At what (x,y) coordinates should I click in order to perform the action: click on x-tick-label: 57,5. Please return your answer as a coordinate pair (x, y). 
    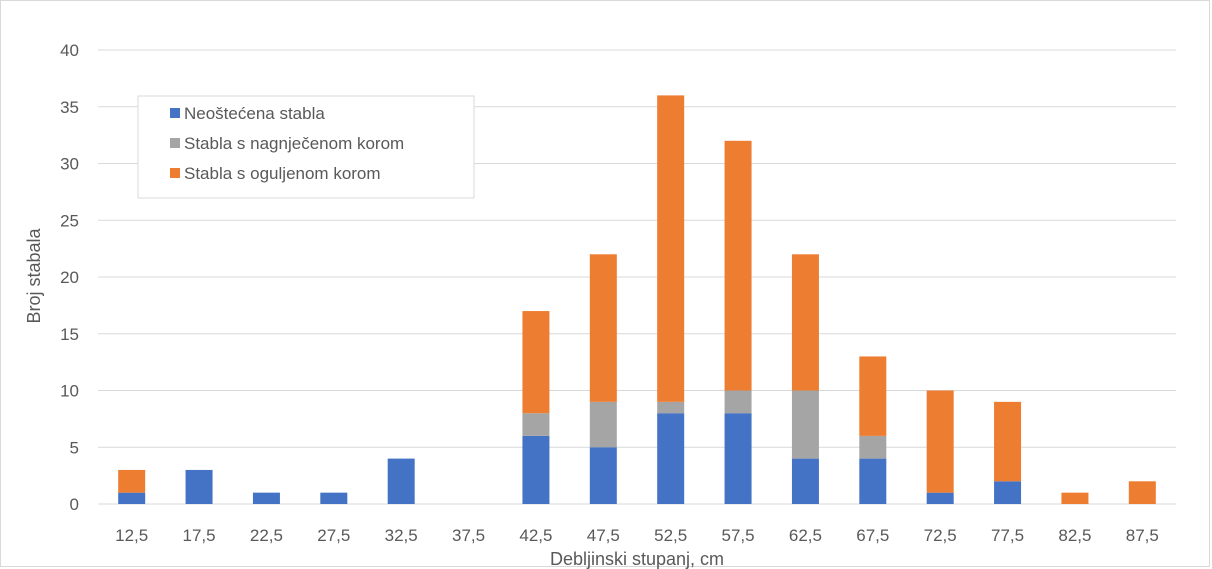
    Looking at the image, I should click on (738, 535).